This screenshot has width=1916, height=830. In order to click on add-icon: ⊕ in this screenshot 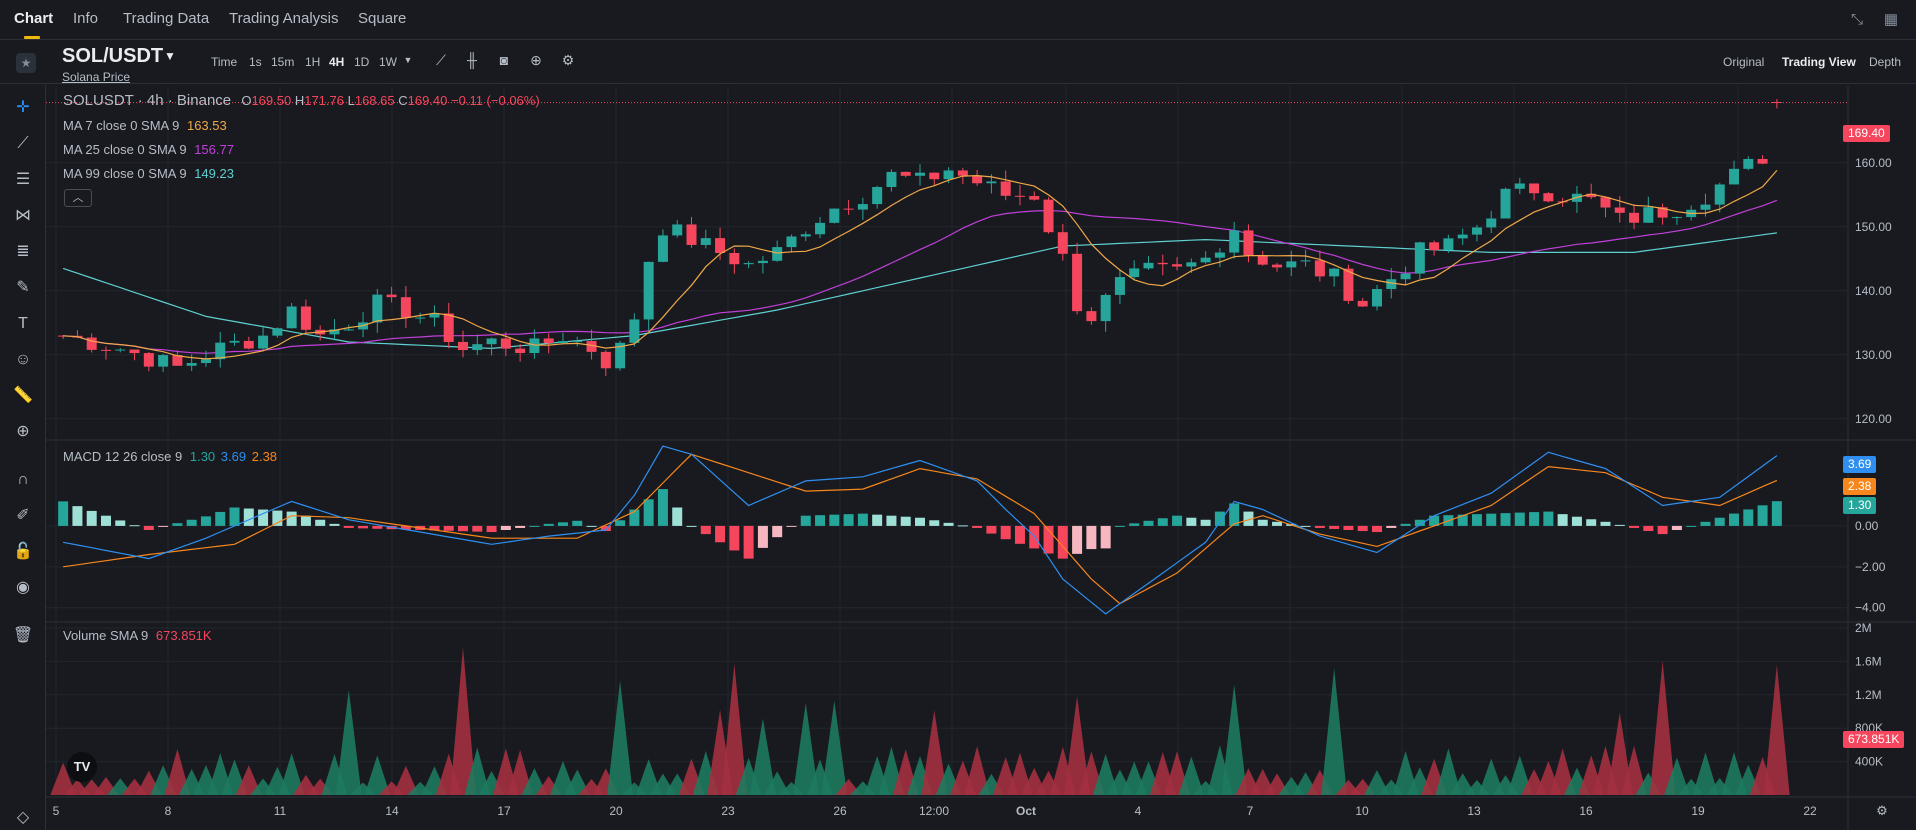, I will do `click(536, 60)`.